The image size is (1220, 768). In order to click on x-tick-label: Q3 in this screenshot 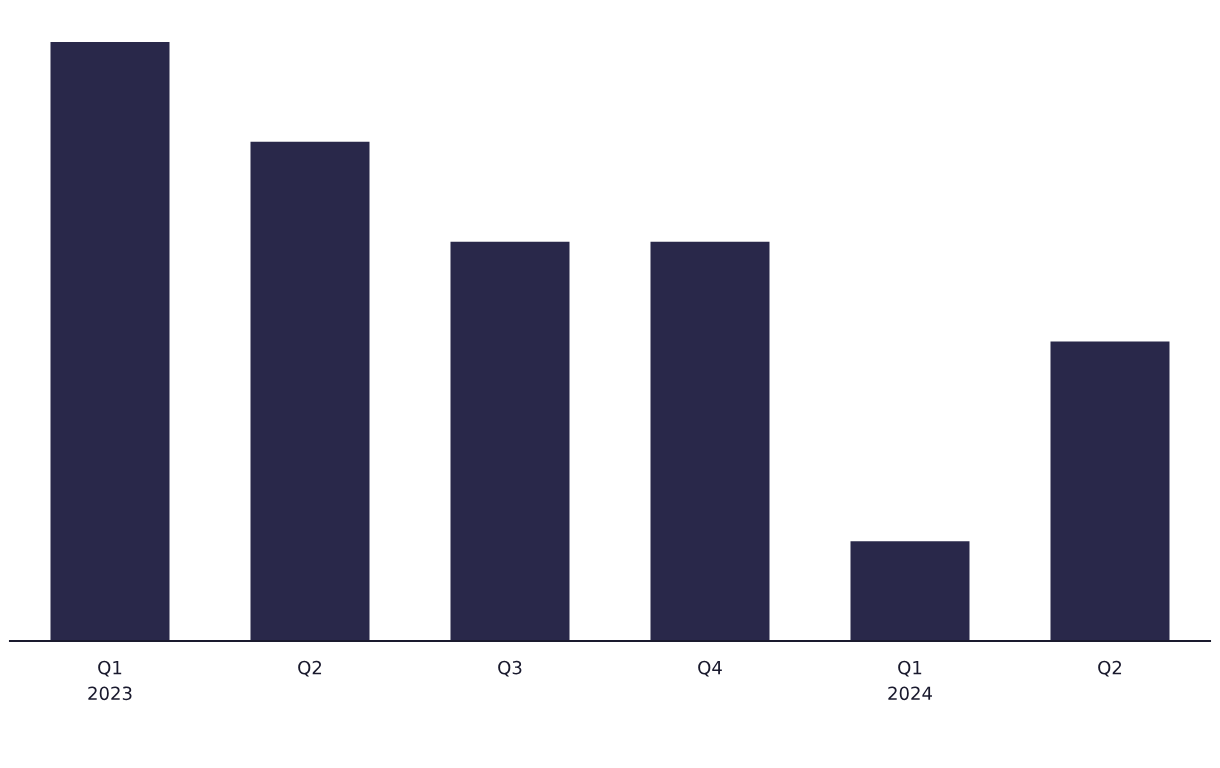, I will do `click(510, 668)`.